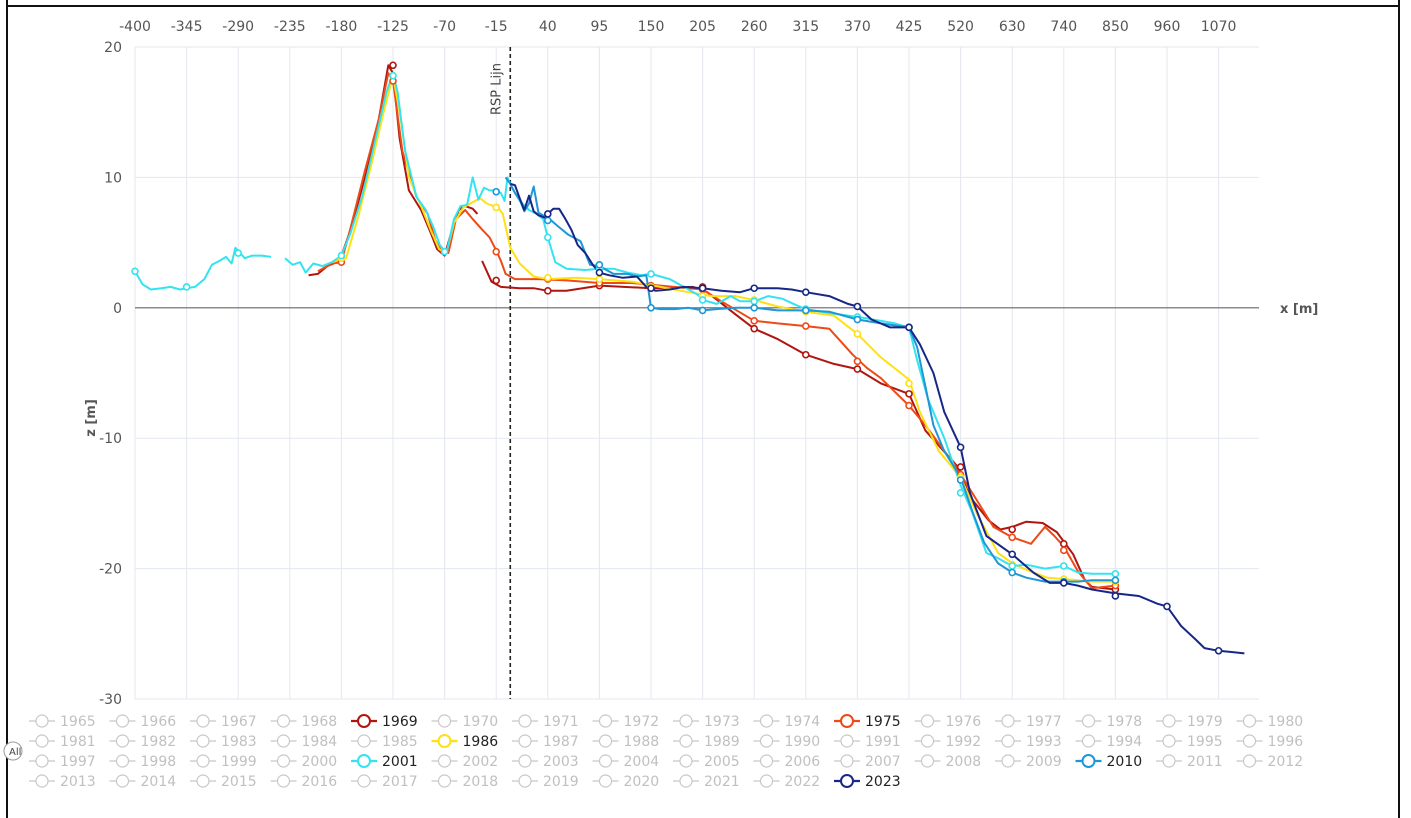  Describe the element at coordinates (706, 742) in the screenshot. I see `legend-item-1989: 1989` at that location.